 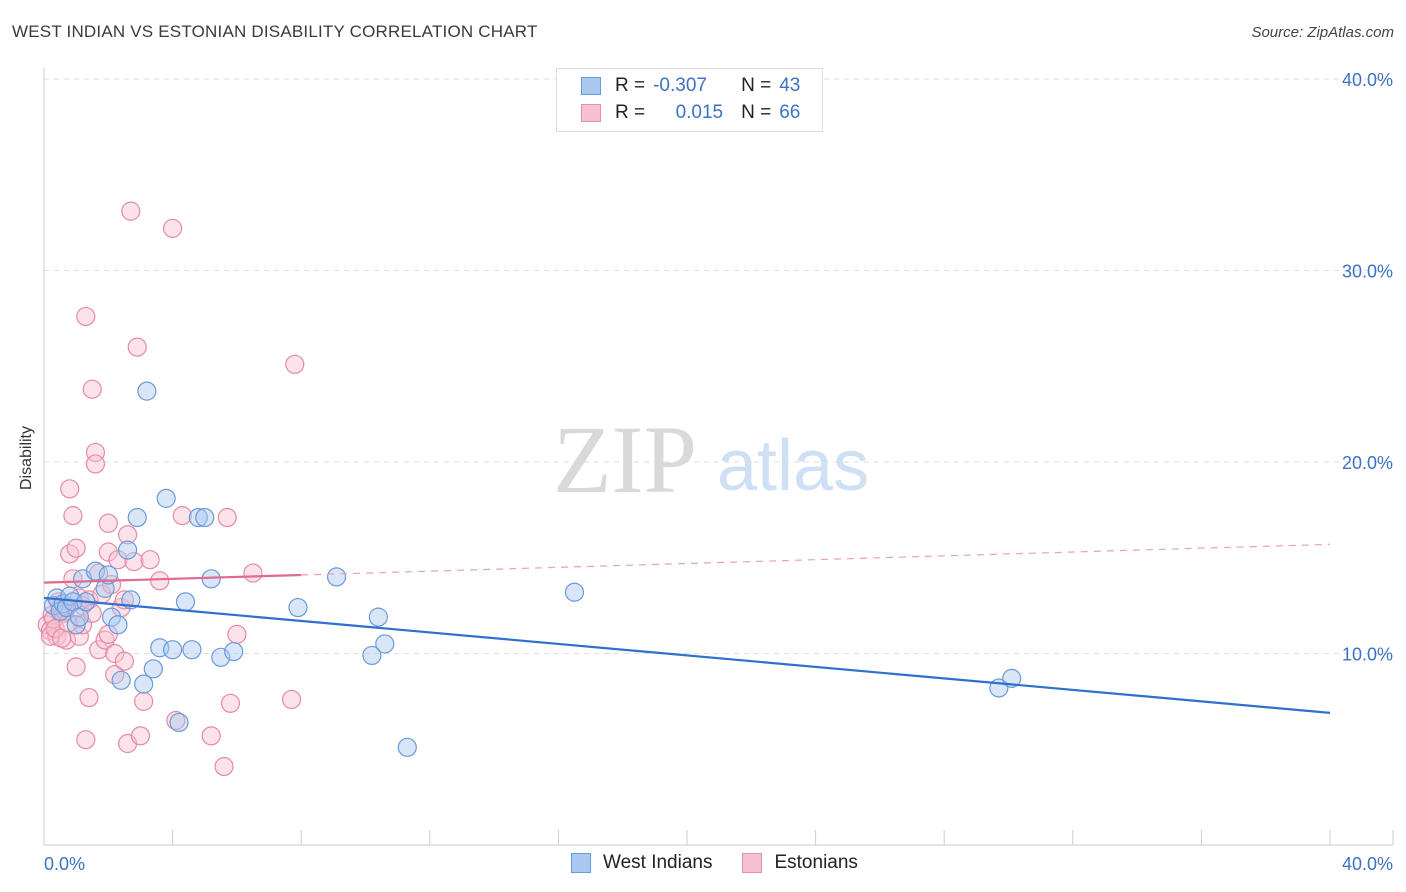 I want to click on legend-n-value: 66, so click(x=790, y=112).